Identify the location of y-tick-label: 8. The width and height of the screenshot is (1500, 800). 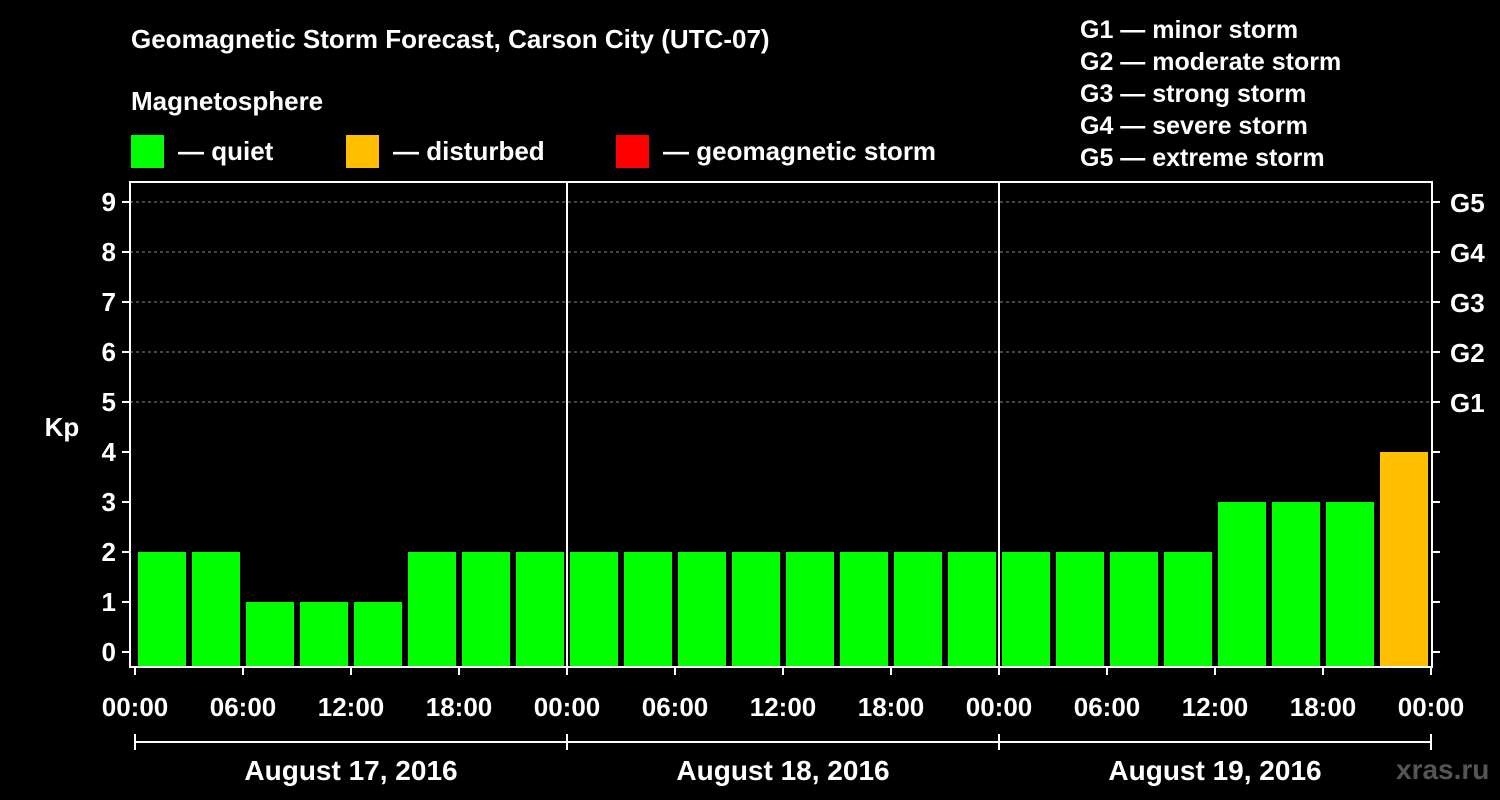
(109, 252).